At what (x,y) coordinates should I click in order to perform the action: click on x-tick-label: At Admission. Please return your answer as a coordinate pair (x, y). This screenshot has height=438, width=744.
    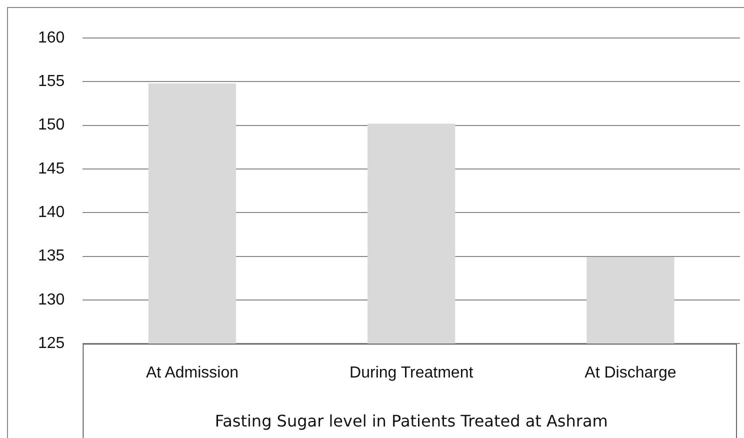
    Looking at the image, I should click on (192, 373).